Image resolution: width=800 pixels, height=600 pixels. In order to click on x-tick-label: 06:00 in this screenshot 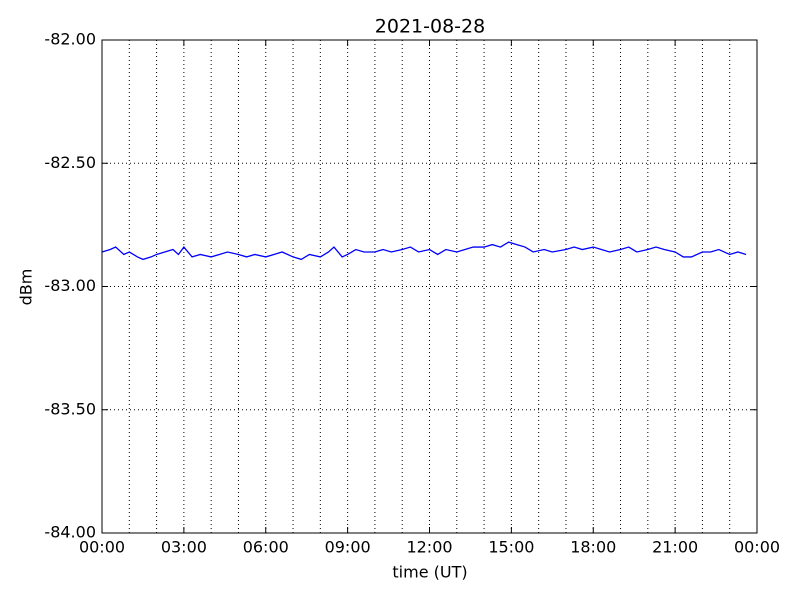, I will do `click(266, 547)`.